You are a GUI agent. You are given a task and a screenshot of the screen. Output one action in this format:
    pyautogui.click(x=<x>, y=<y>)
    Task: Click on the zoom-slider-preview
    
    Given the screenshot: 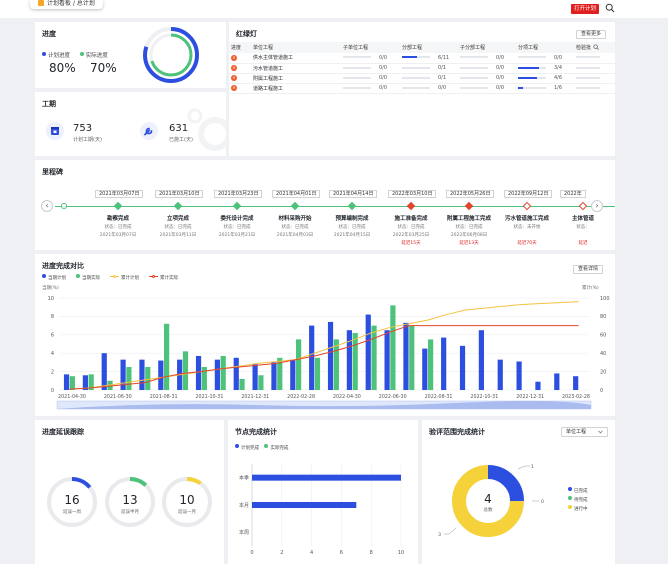 What is the action you would take?
    pyautogui.click(x=324, y=404)
    